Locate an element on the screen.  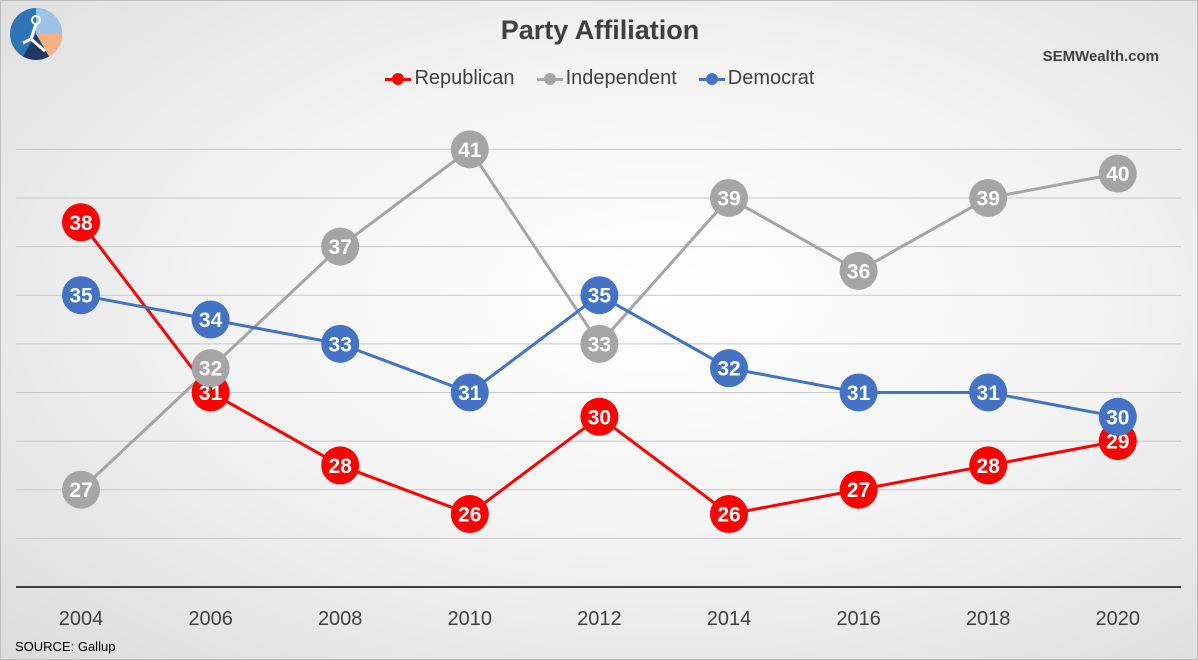
data-label-democrat: 30 is located at coordinates (1117, 417).